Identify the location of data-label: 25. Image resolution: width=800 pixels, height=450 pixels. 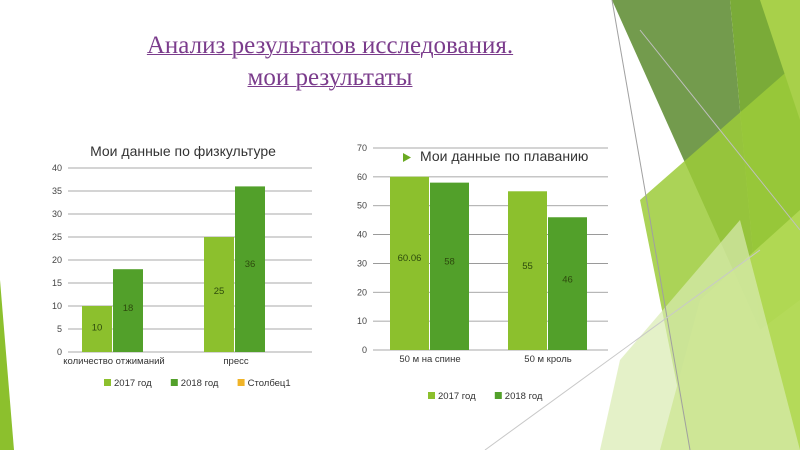
(219, 291).